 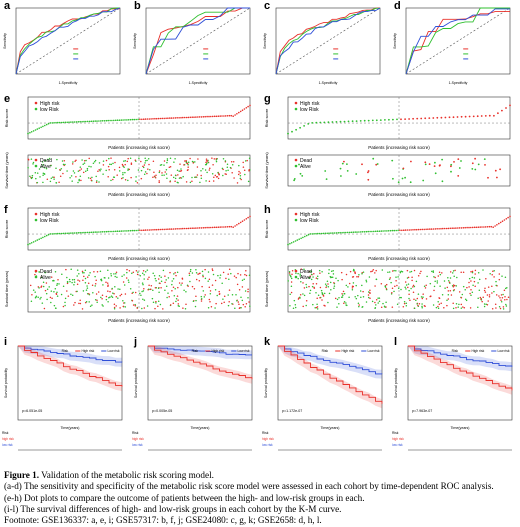 I want to click on survival-y-label: Survival time (years), so click(x=6, y=288).